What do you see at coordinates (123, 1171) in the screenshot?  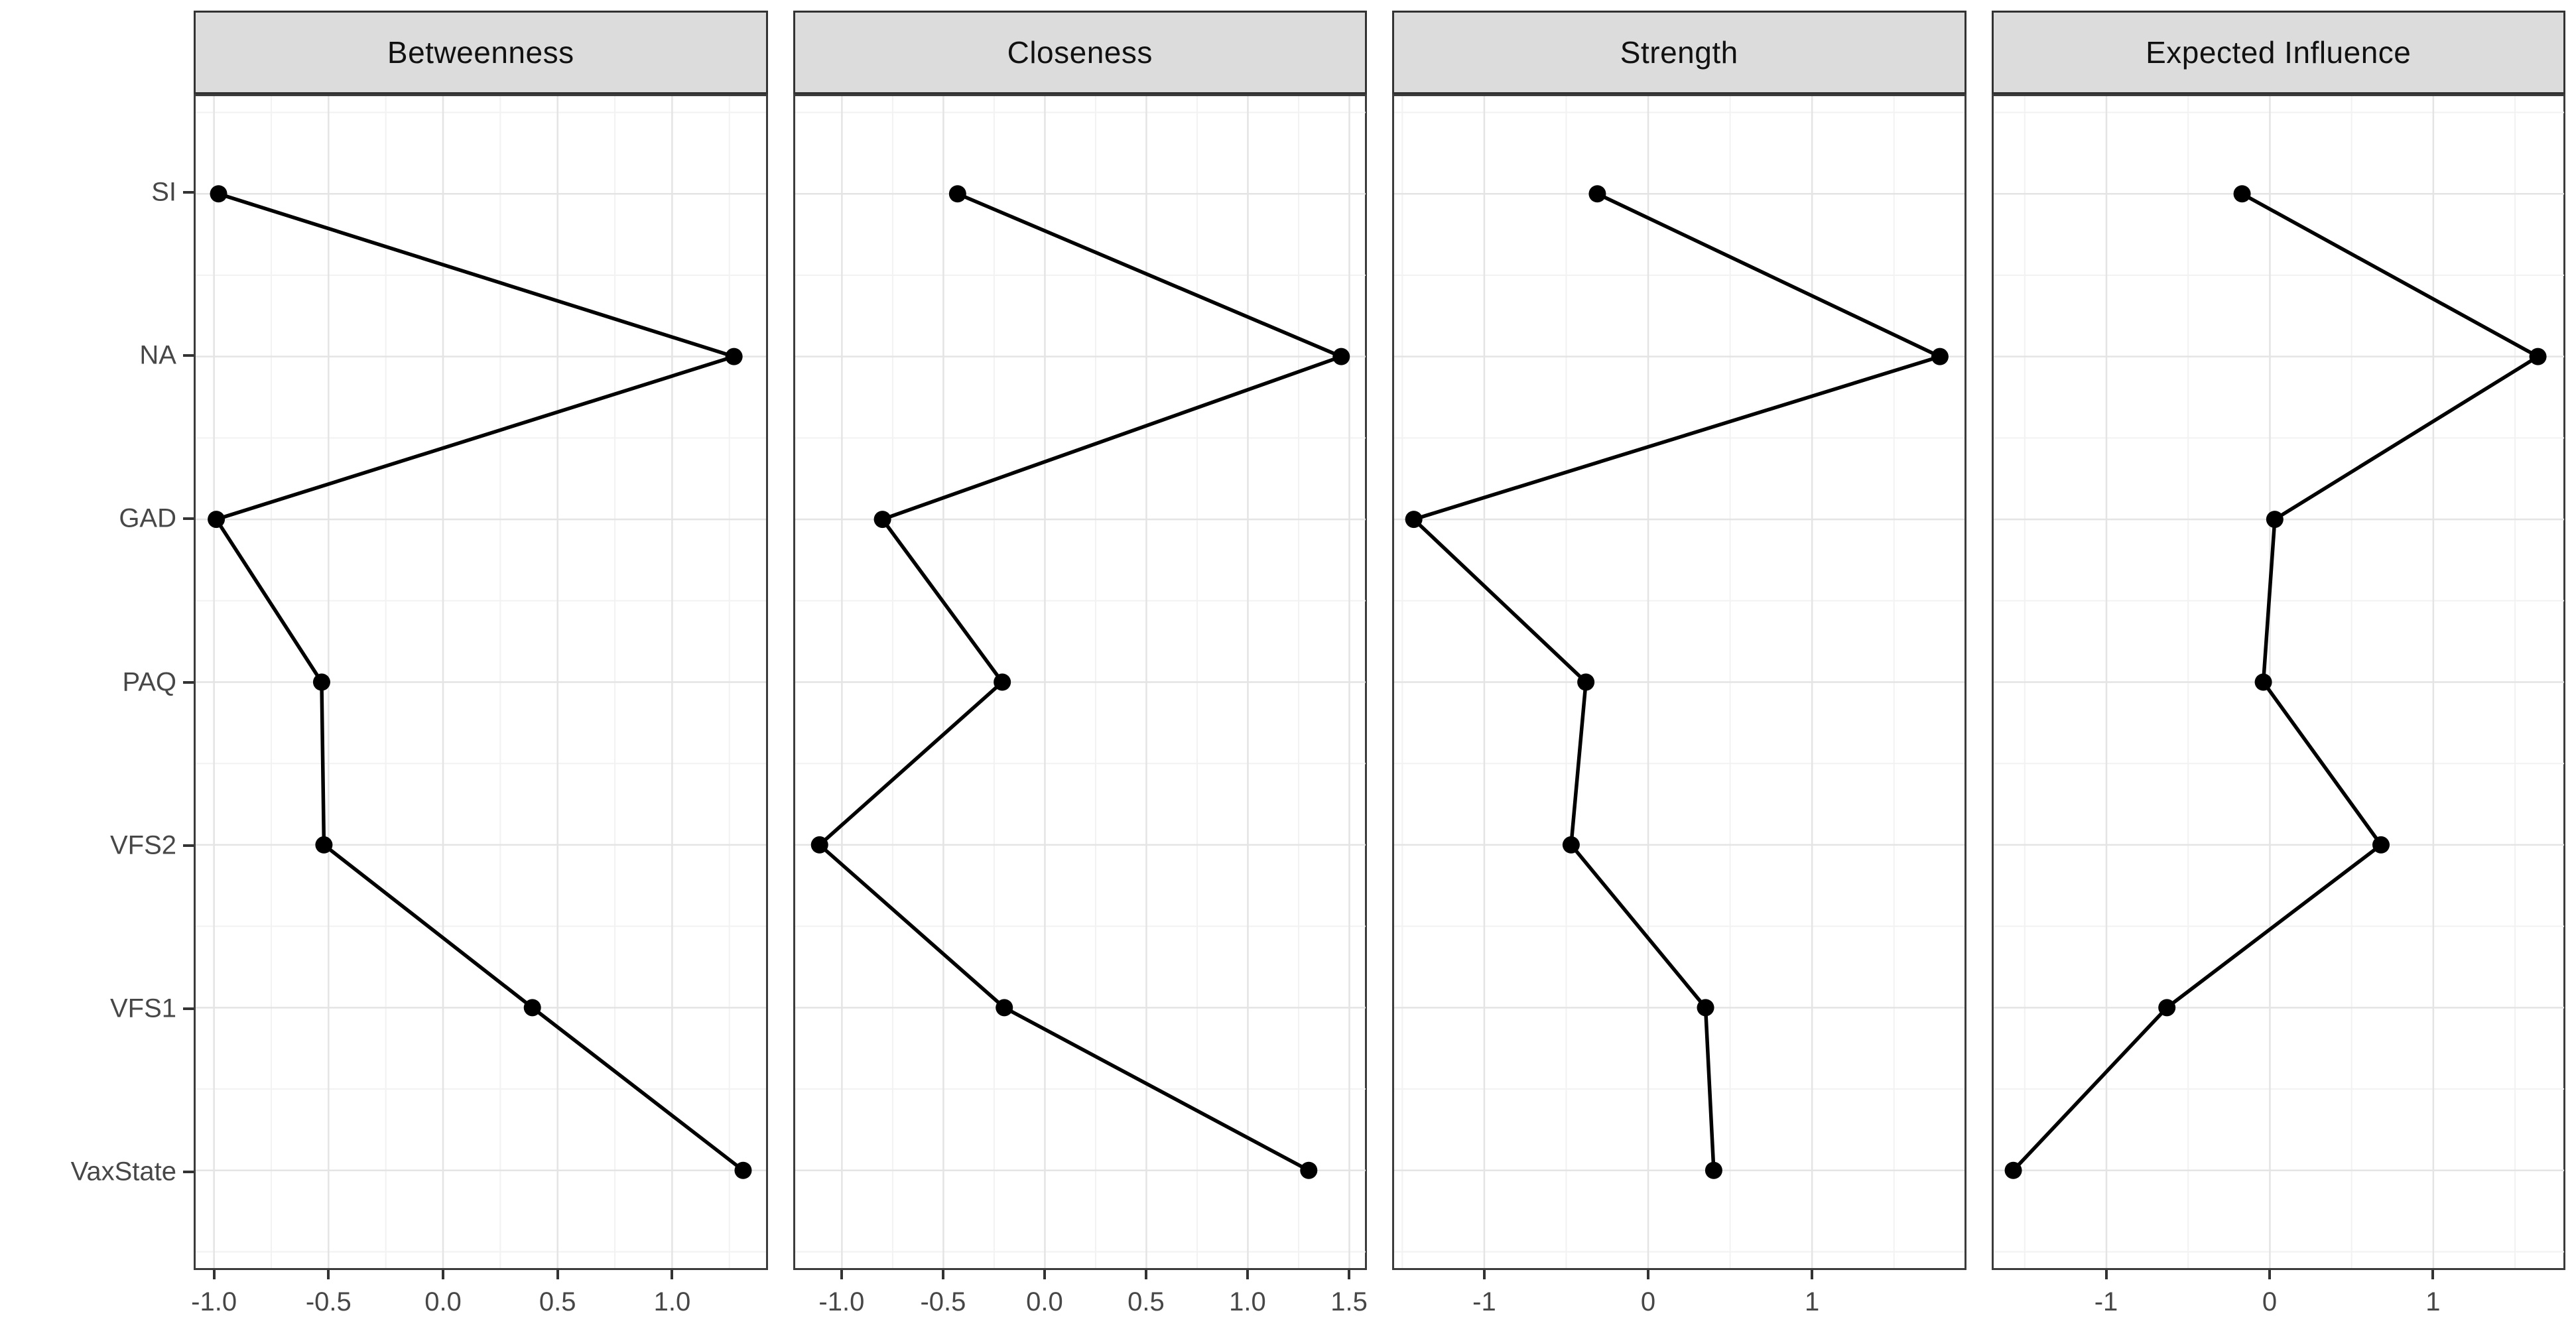 I see `y-axis-label-vaxstate: VaxState` at bounding box center [123, 1171].